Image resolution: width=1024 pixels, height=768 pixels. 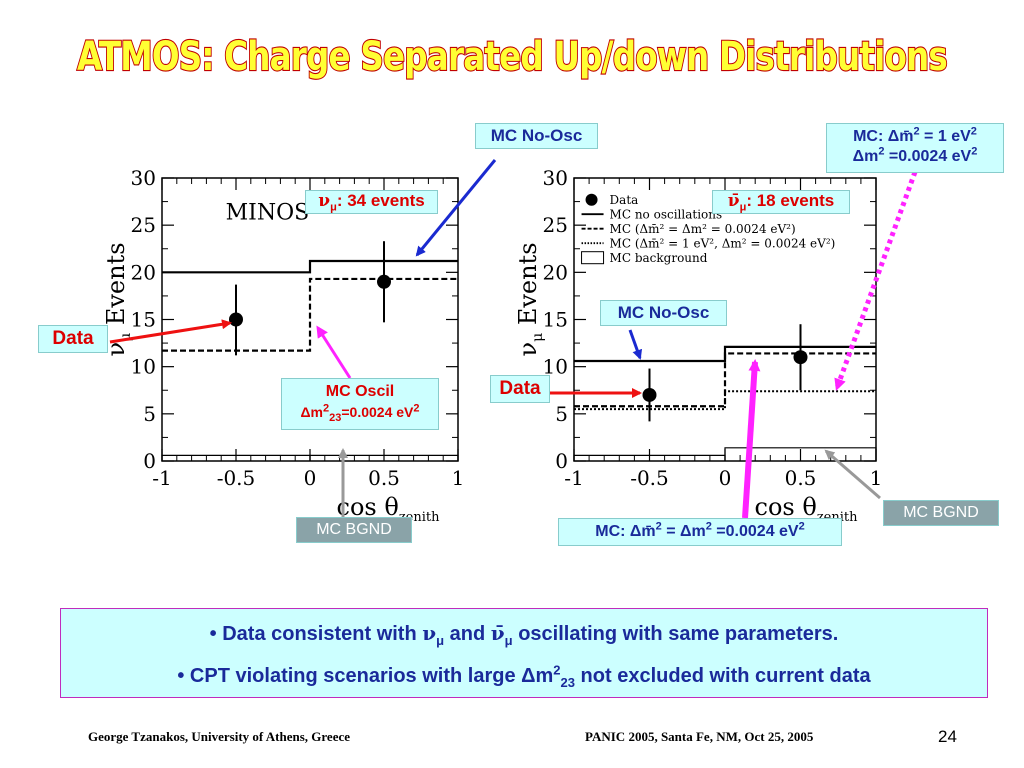 What do you see at coordinates (941, 513) in the screenshot?
I see `mc-bgnd-label-right: MC BGND` at bounding box center [941, 513].